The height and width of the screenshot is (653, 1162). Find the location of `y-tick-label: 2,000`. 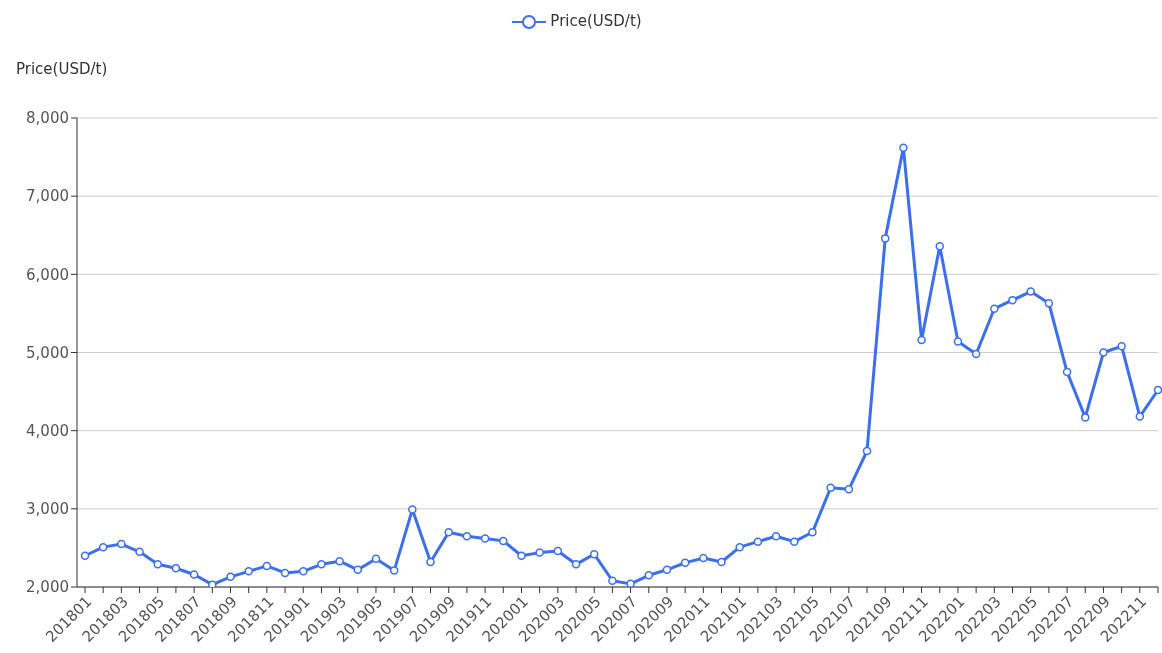

y-tick-label: 2,000 is located at coordinates (47, 587).